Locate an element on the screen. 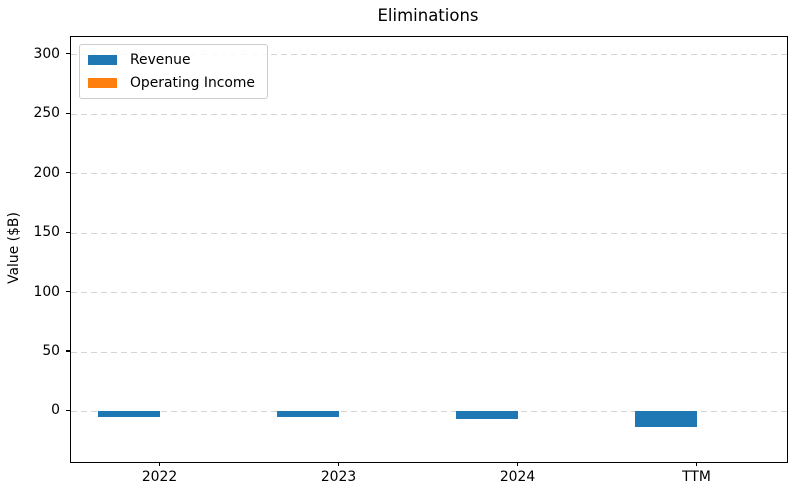 This screenshot has width=800, height=500. bar-revenue-2024 is located at coordinates (487, 415).